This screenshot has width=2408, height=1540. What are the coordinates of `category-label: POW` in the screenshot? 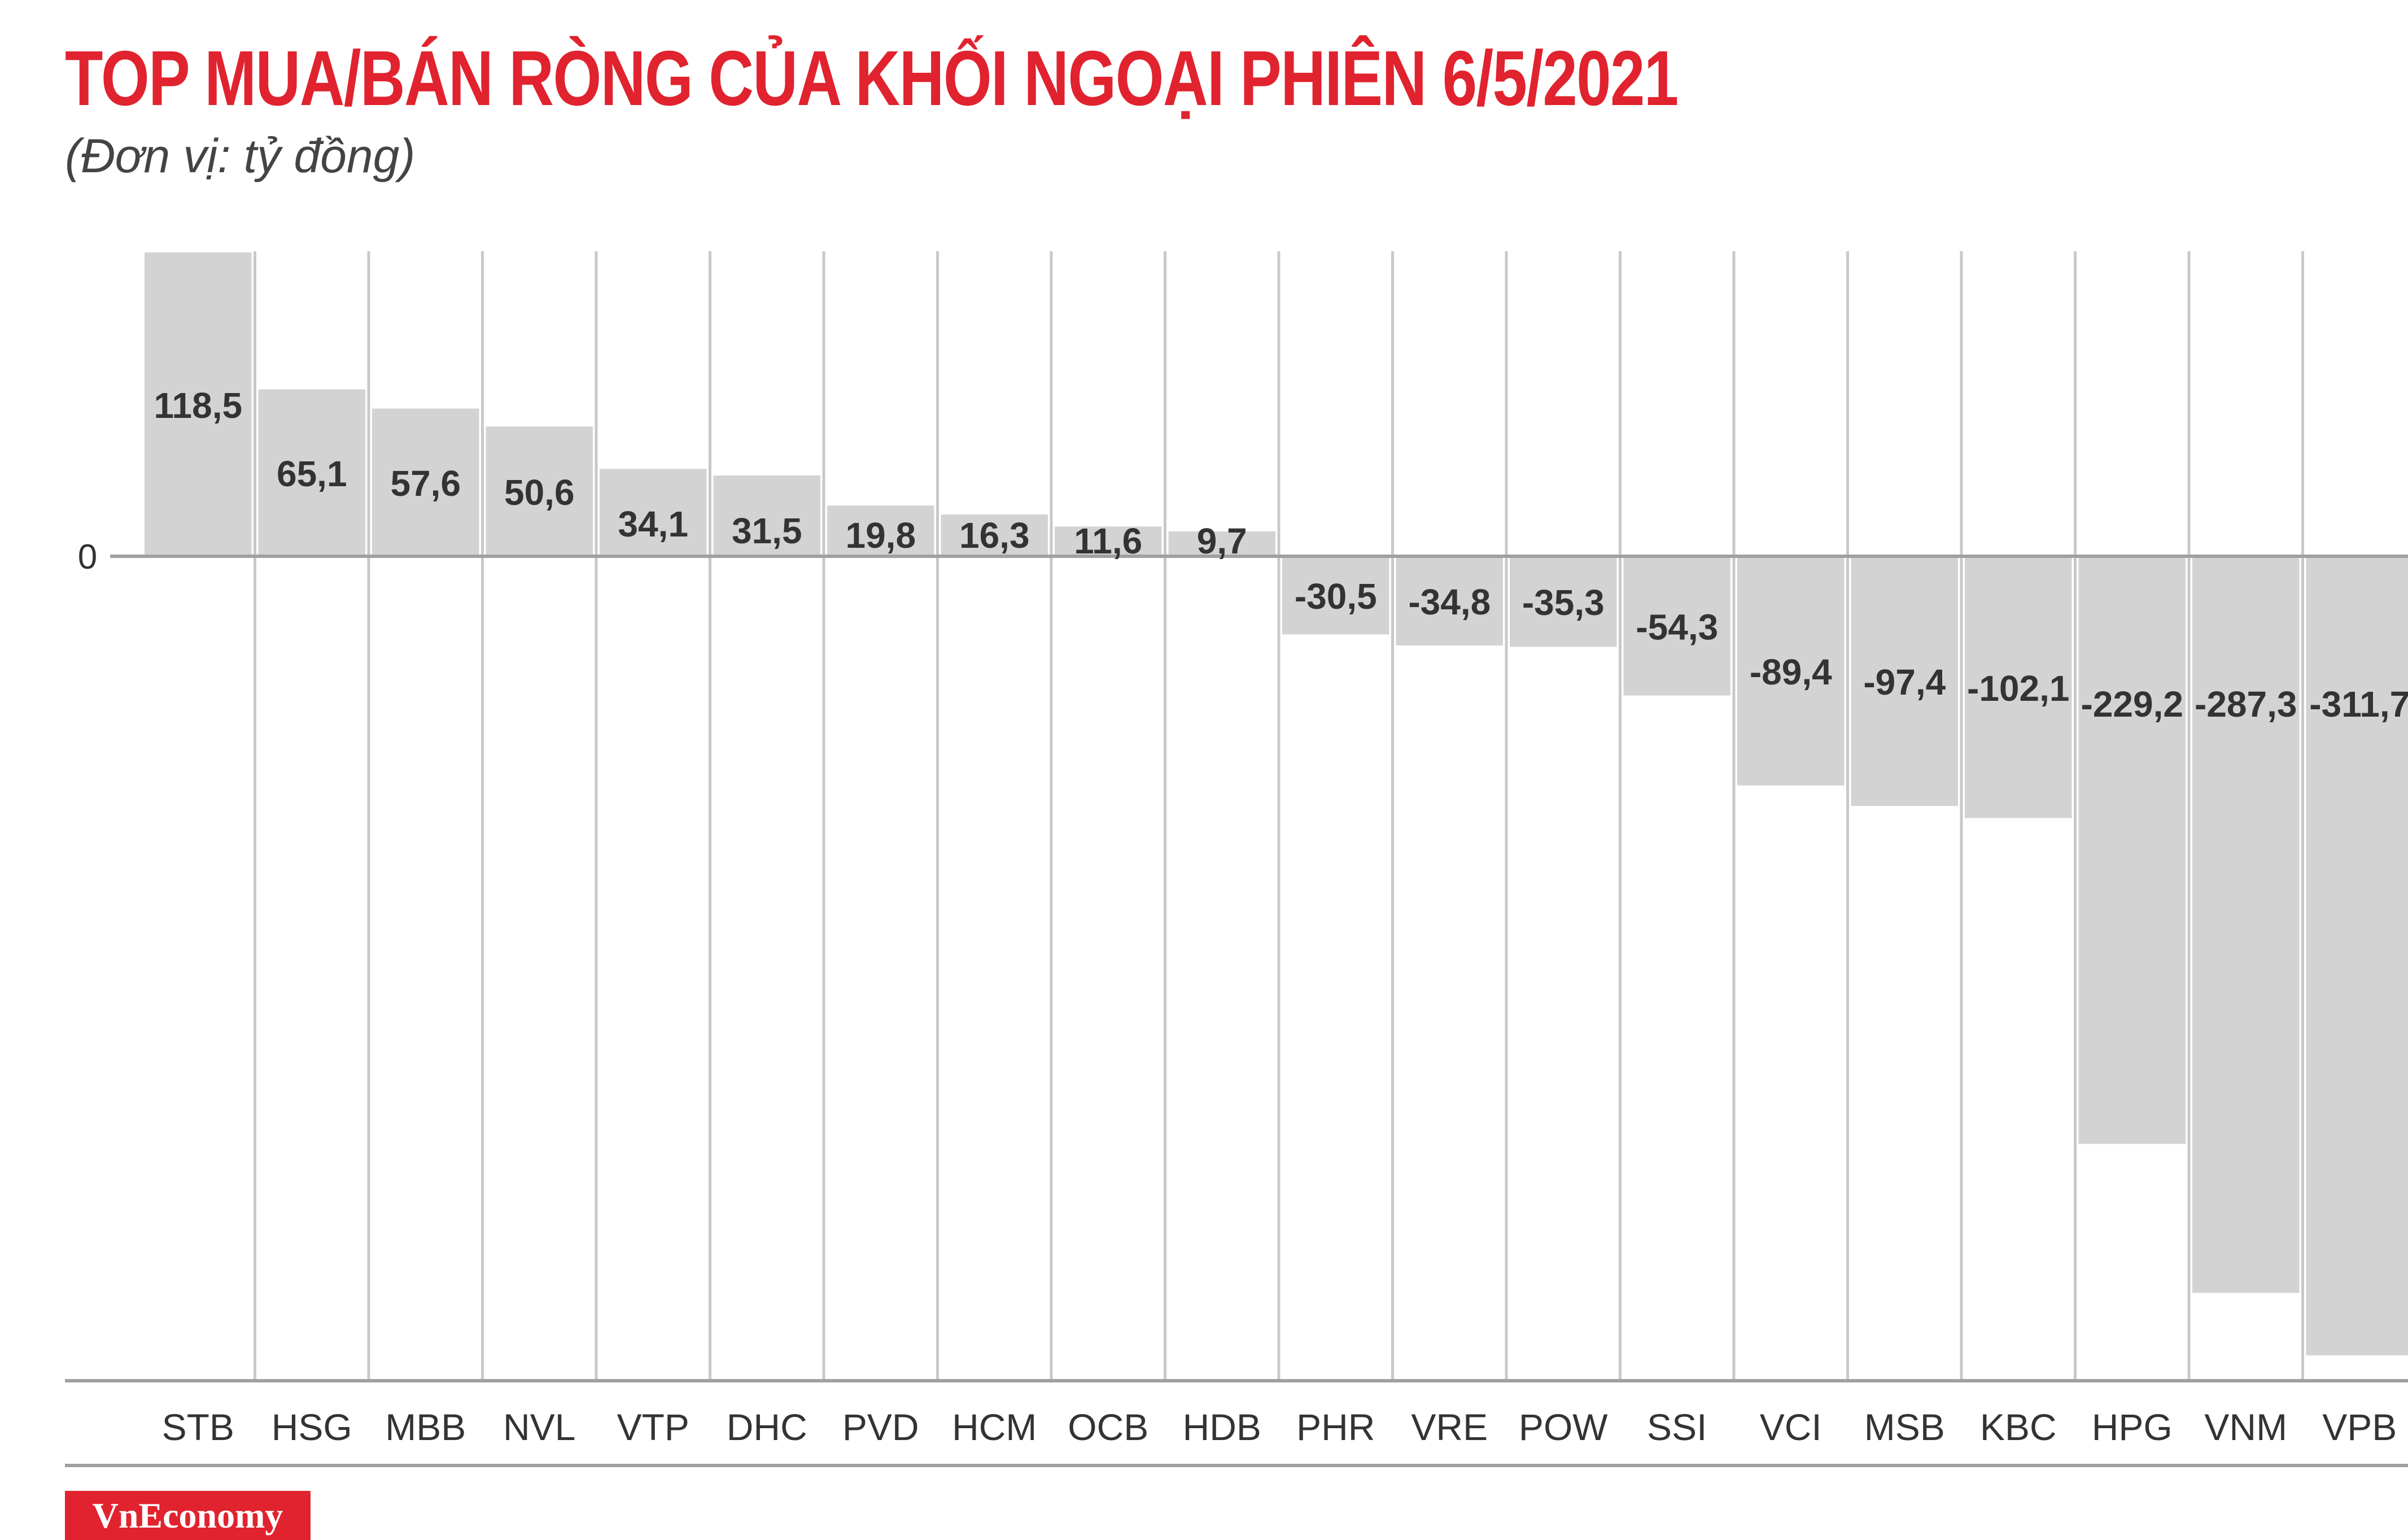 It's located at (1563, 1427).